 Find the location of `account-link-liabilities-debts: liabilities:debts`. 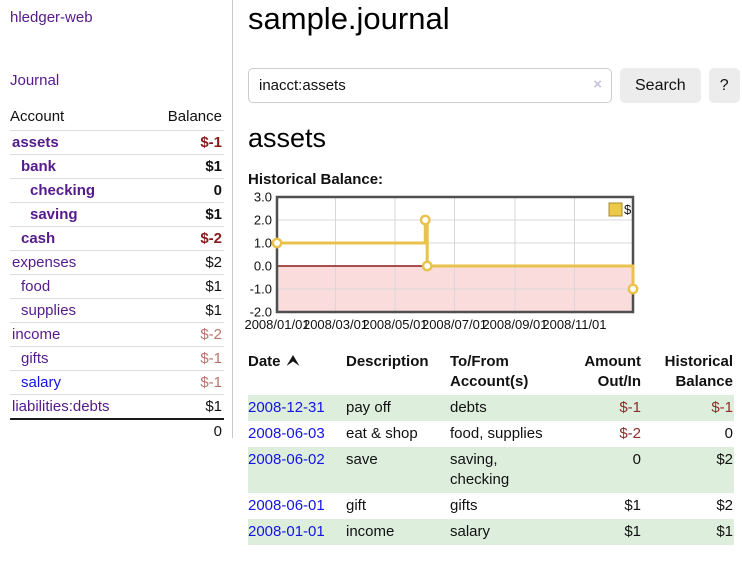

account-link-liabilities-debts: liabilities:debts is located at coordinates (61, 406).